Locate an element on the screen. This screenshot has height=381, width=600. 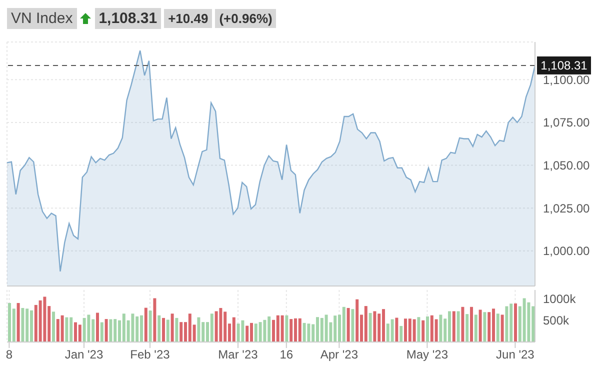
y-tick-label: 500k is located at coordinates (556, 321).